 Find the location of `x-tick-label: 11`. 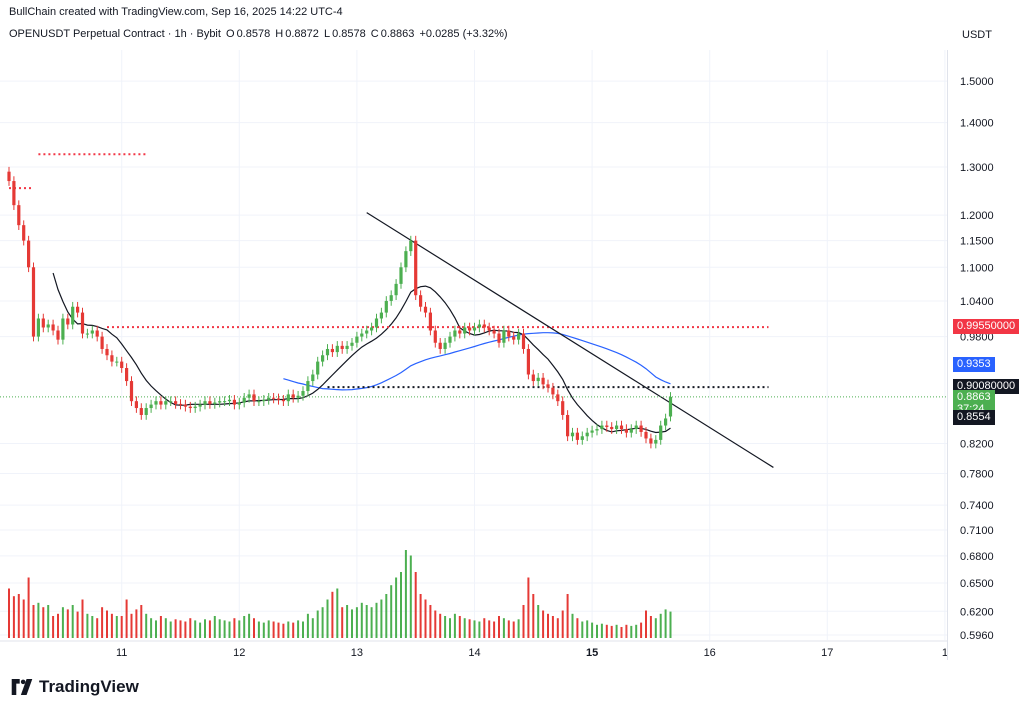

x-tick-label: 11 is located at coordinates (121, 653).